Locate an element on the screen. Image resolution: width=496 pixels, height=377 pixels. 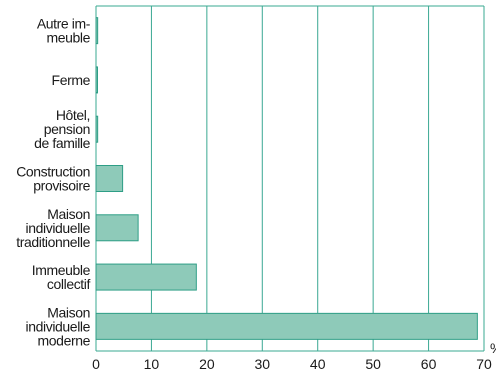
x-unit-label: % is located at coordinates (493, 348).